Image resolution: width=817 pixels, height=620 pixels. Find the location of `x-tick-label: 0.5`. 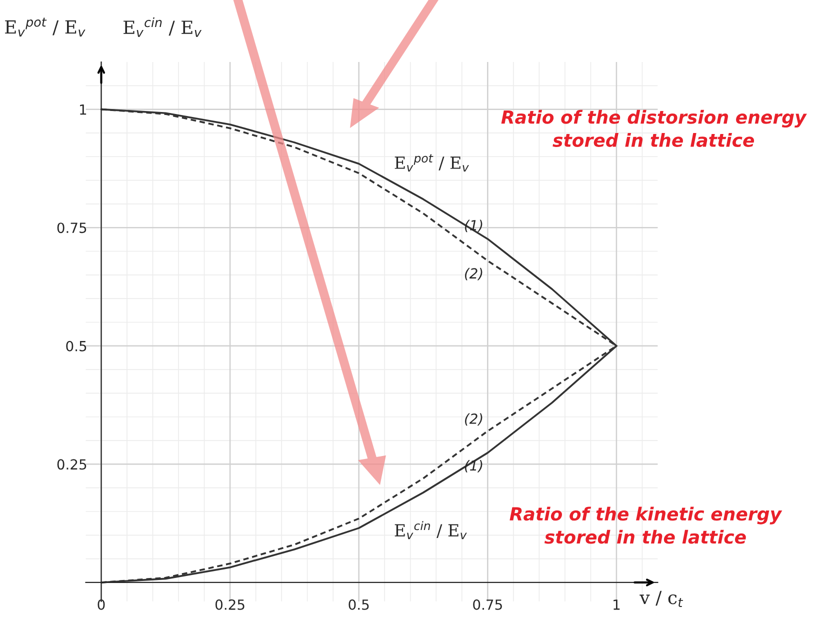

x-tick-label: 0.5 is located at coordinates (358, 604).